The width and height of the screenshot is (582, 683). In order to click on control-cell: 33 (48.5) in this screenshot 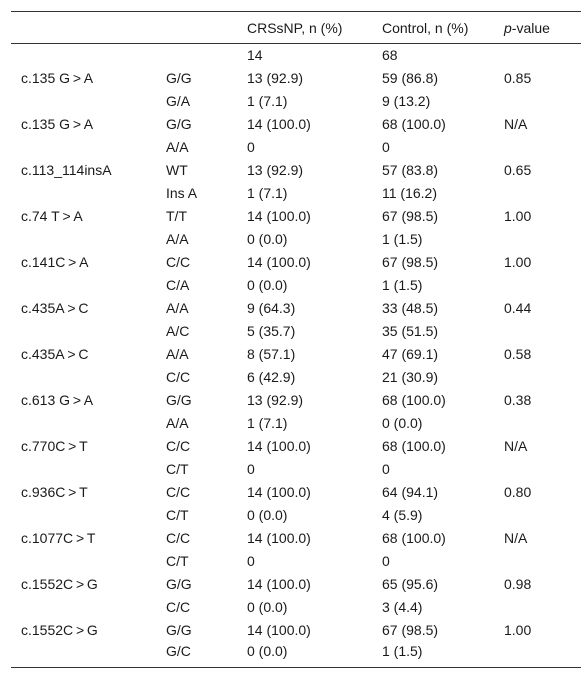, I will do `click(410, 308)`.